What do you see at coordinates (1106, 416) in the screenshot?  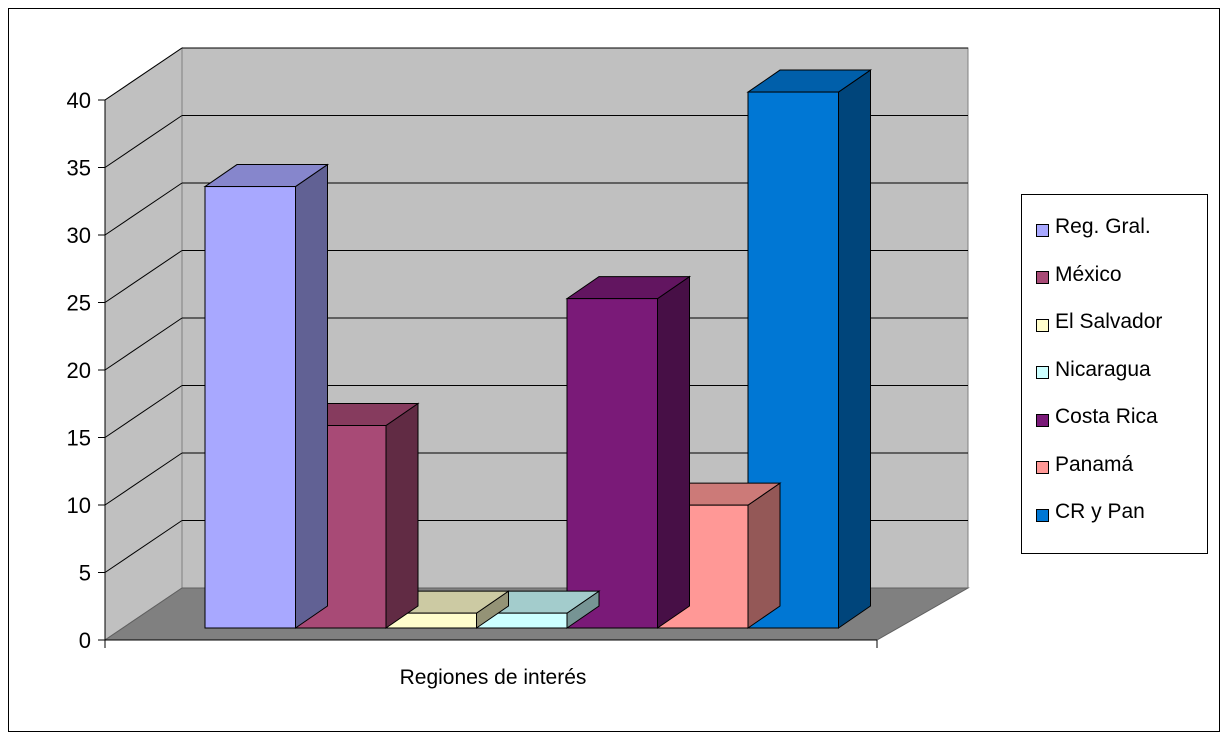 I see `legend-label: Costa Rica` at bounding box center [1106, 416].